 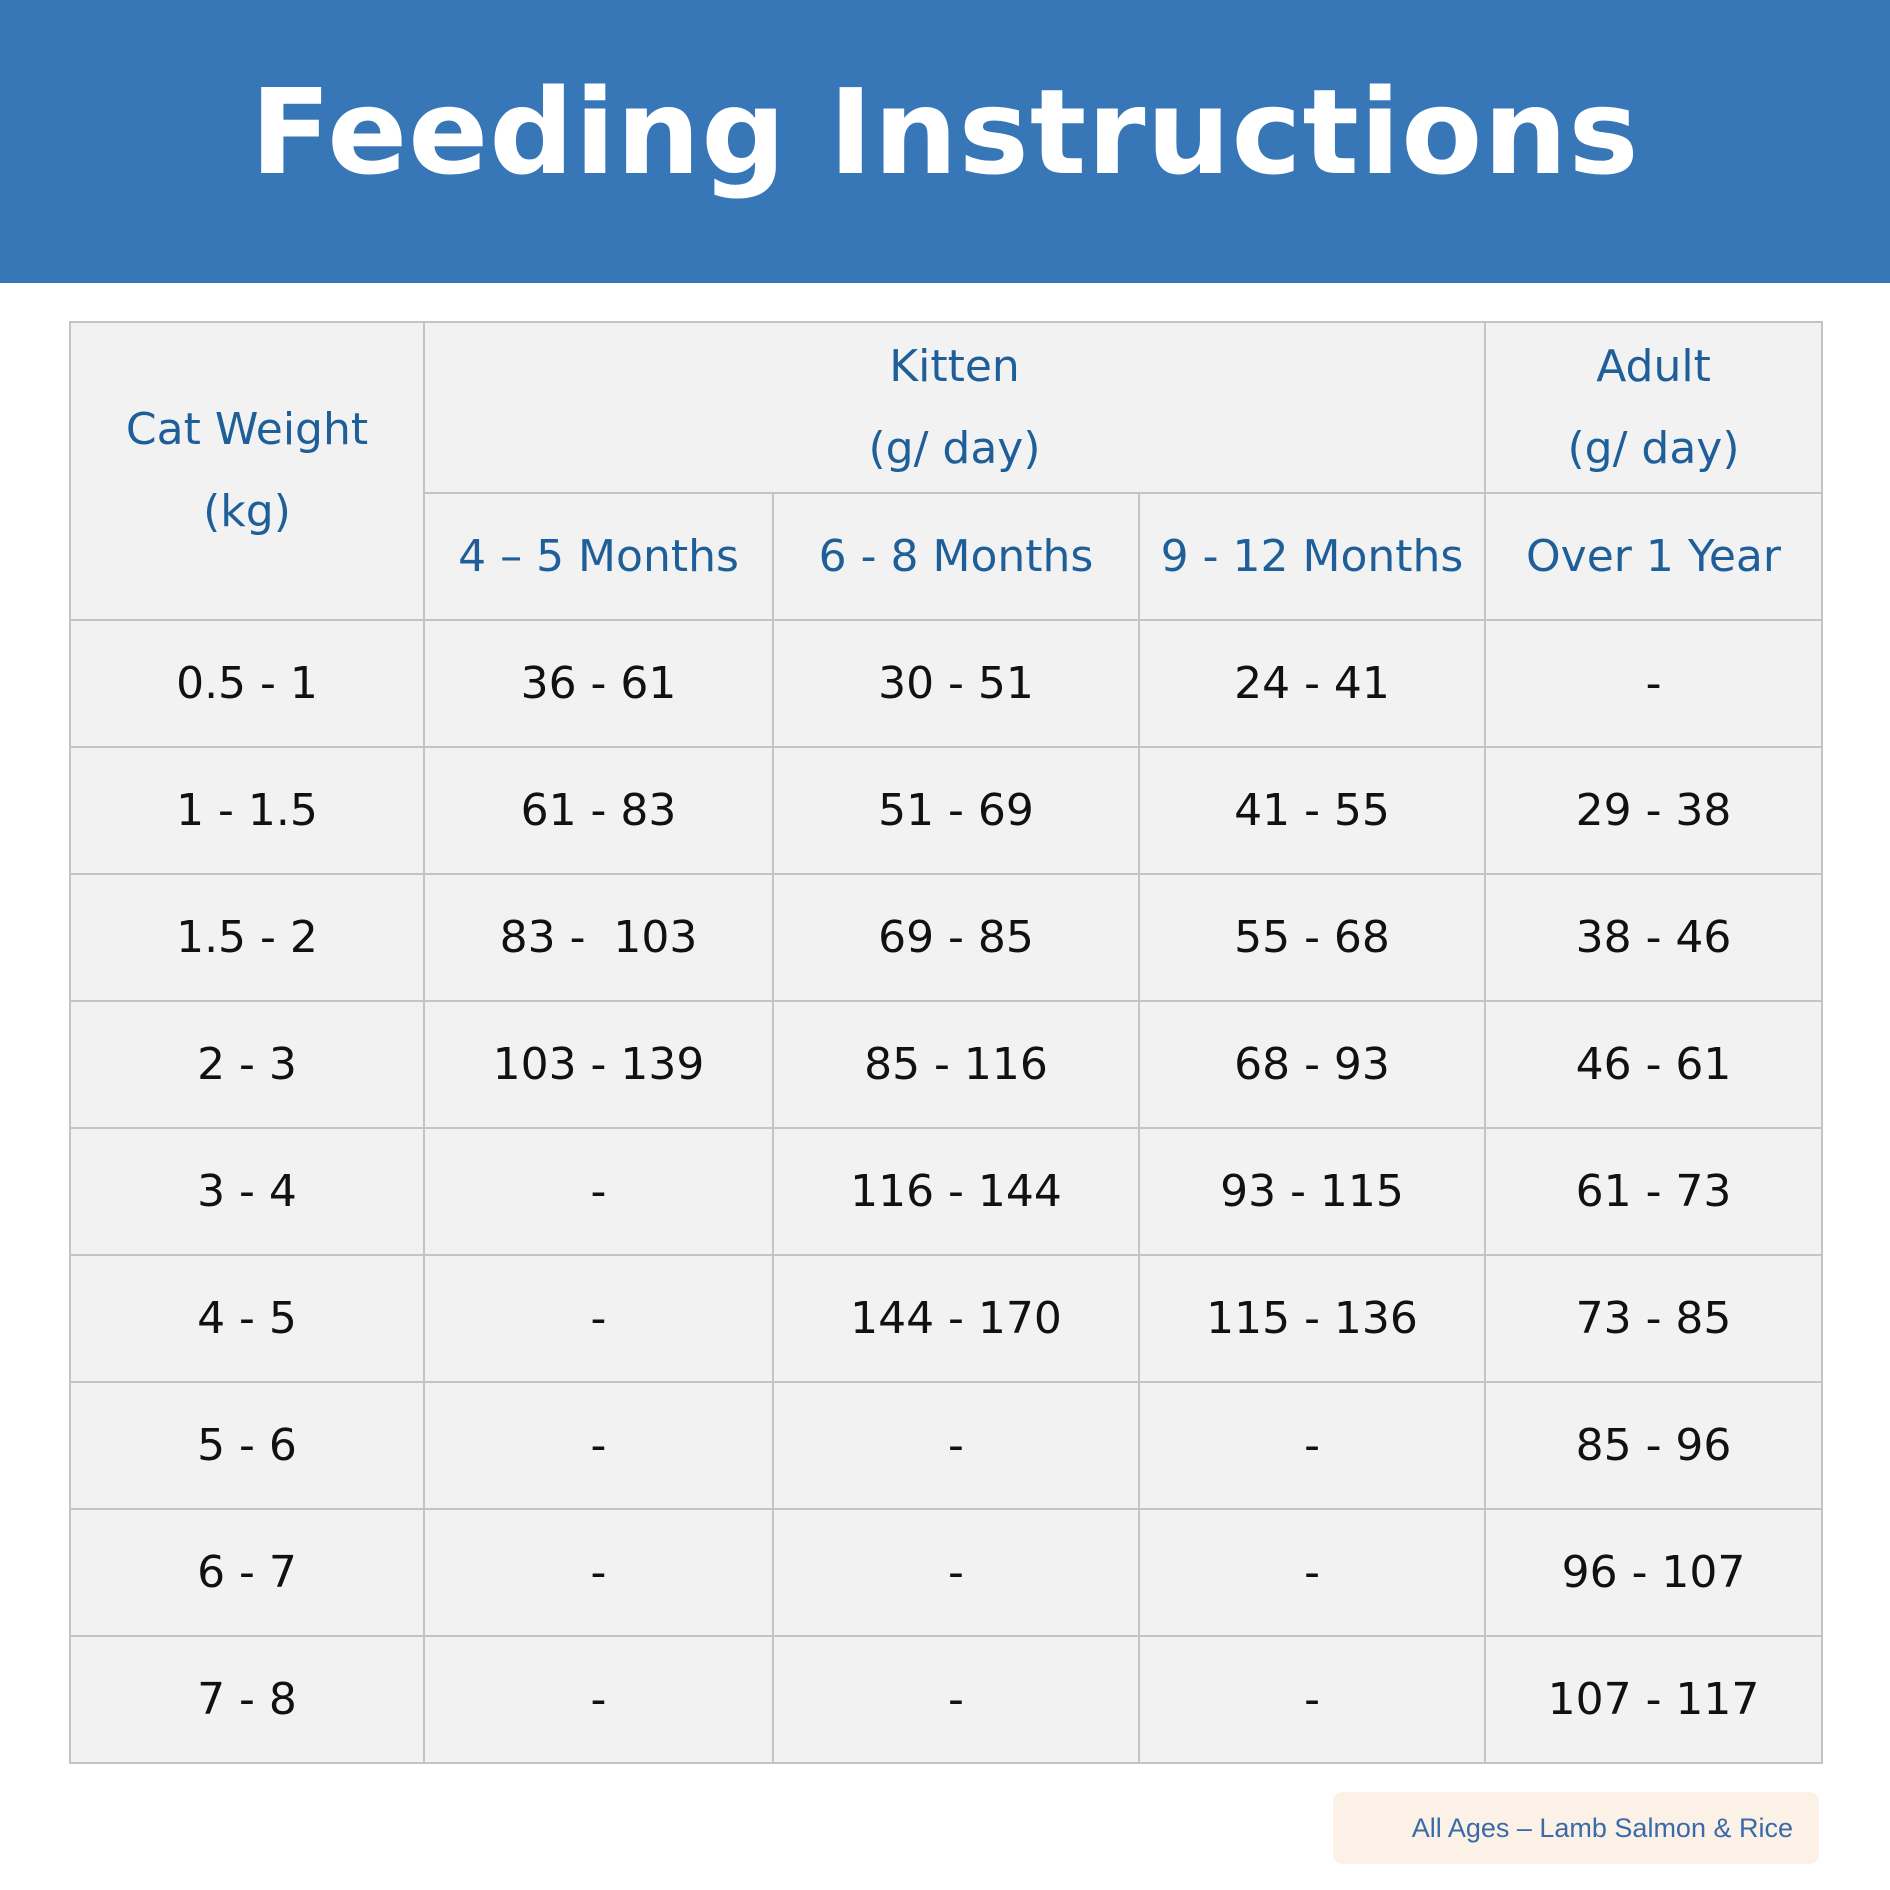 I want to click on cell-4-5-months: 36 - 61, so click(x=598, y=683).